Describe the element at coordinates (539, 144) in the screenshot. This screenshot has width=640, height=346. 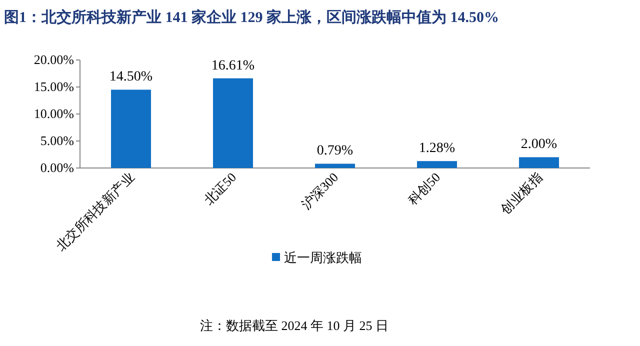
I see `data-label: 2.00%` at that location.